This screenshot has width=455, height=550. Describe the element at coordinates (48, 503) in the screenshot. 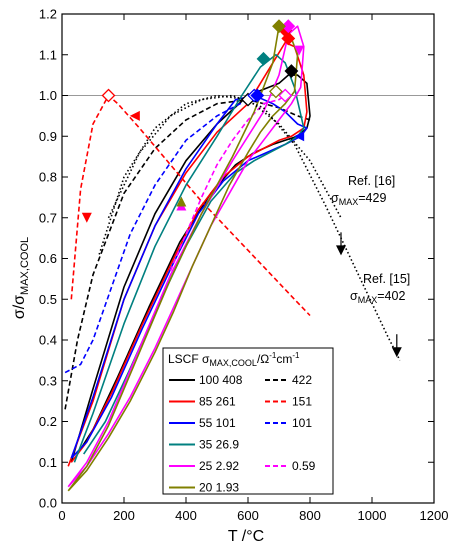

I see `y-tick-label-0: 0.0` at that location.